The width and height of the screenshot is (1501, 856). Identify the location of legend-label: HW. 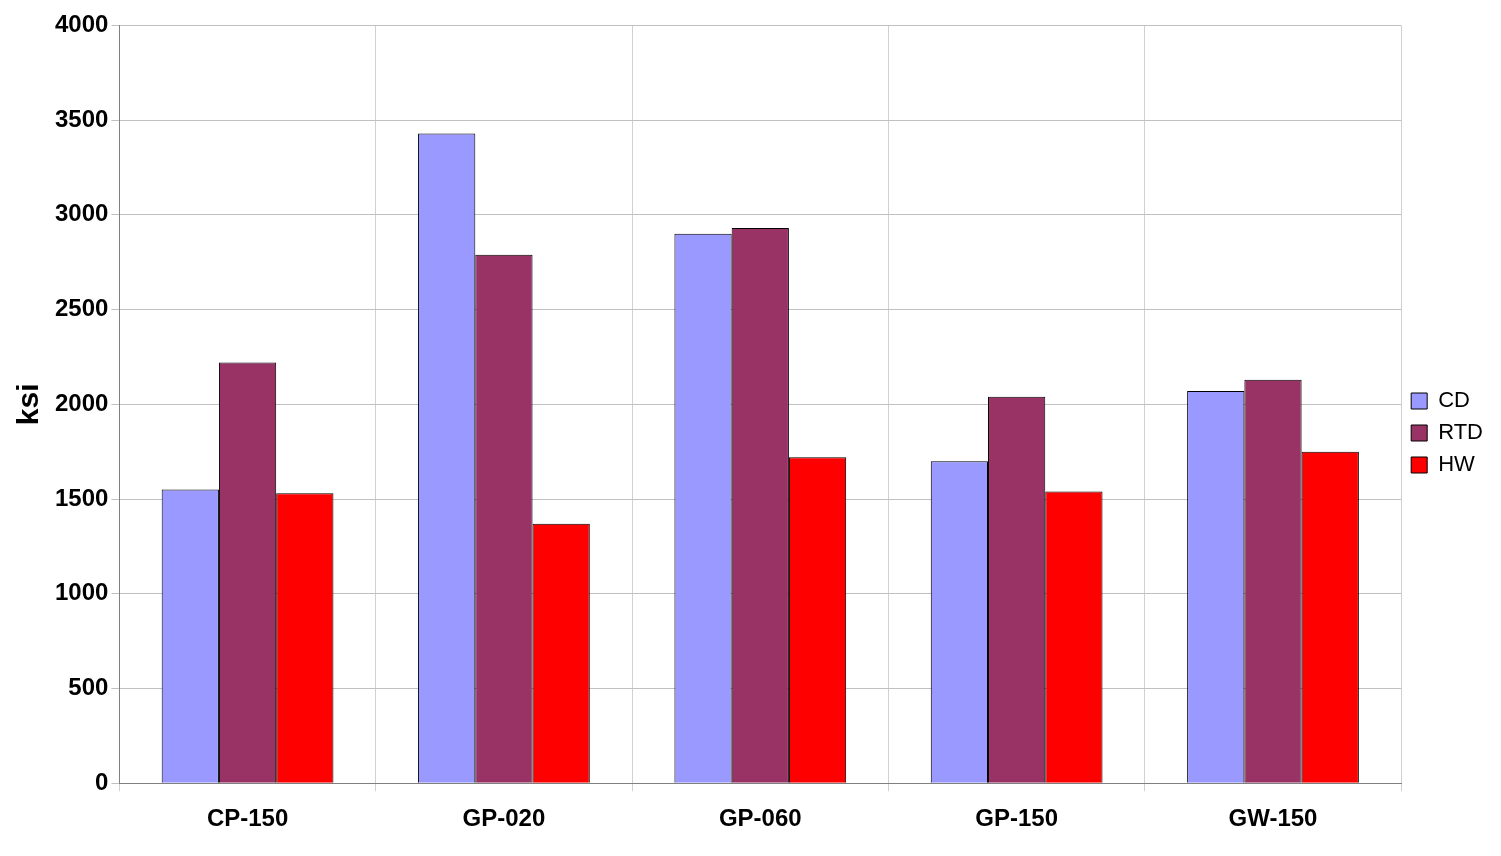
(1457, 464).